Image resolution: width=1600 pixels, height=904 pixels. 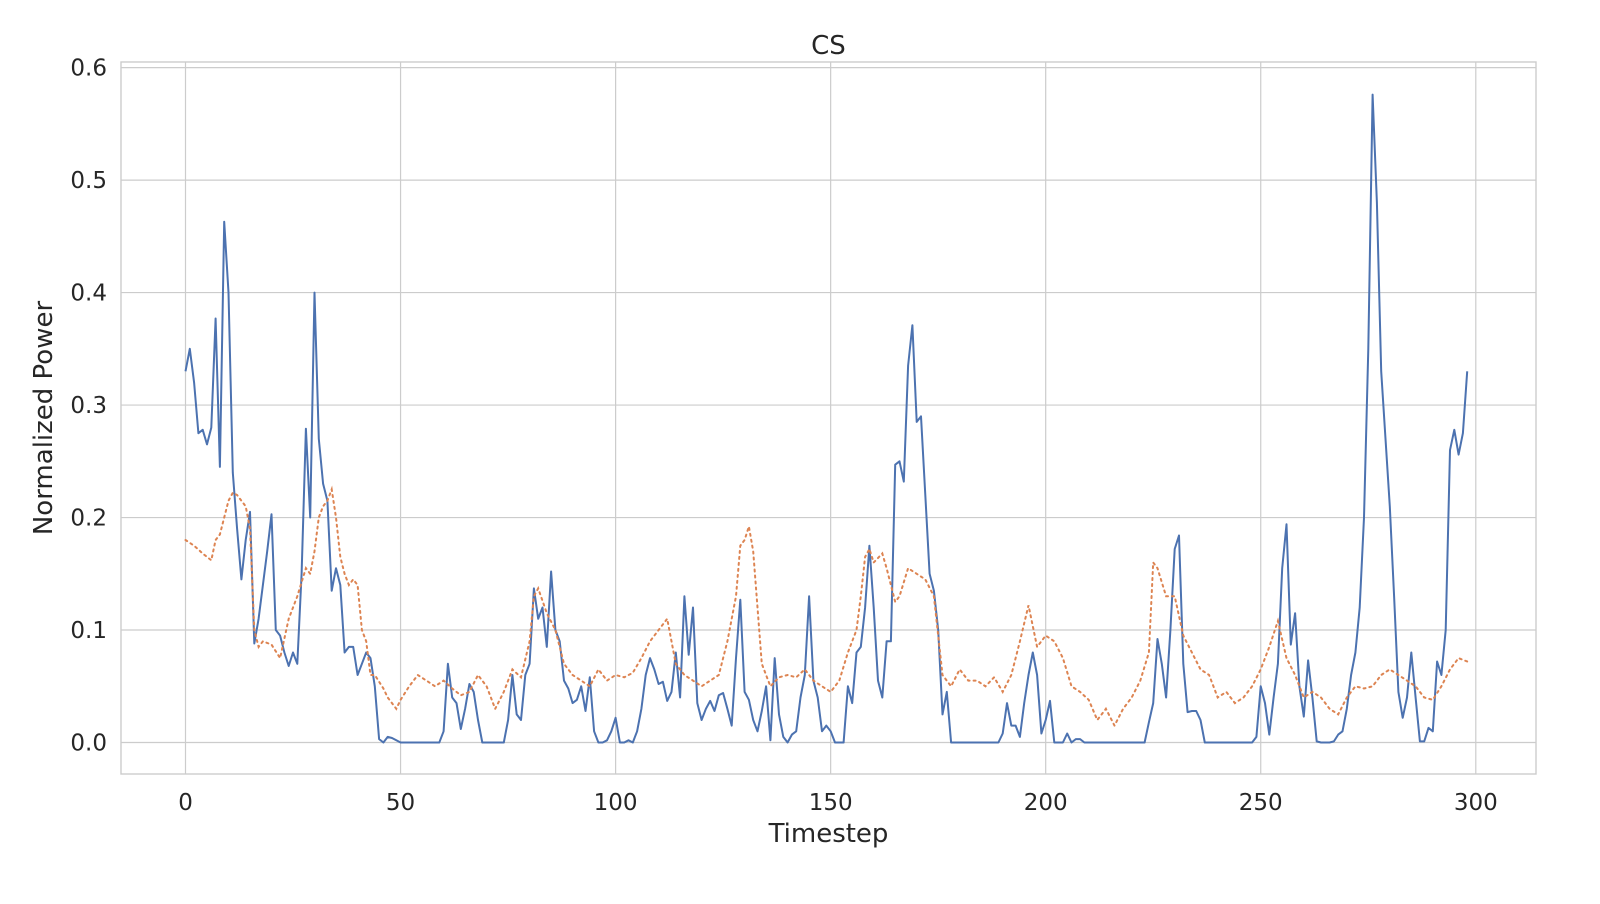 I want to click on x-tick-label: 250, so click(x=1261, y=803).